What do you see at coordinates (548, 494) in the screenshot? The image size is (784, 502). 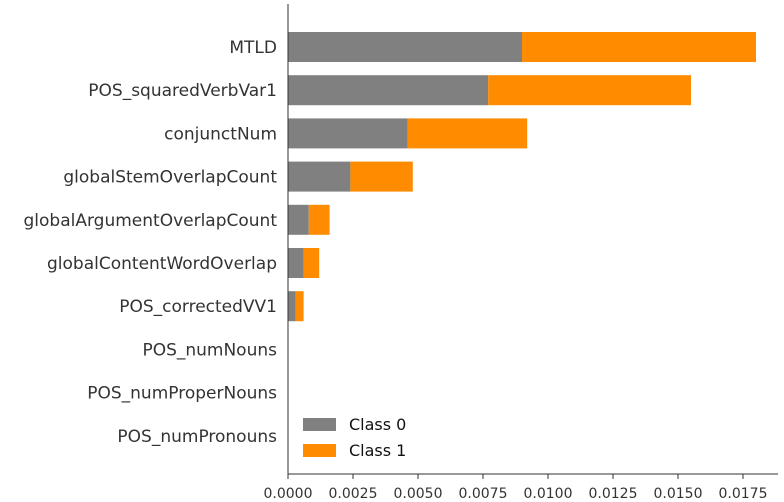 I see `x-tick-label-4: 0.0100` at bounding box center [548, 494].